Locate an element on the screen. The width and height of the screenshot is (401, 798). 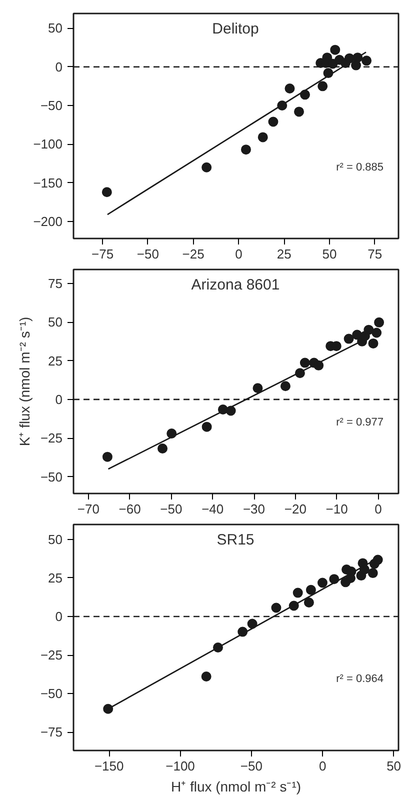
text: Arizona 8601 is located at coordinates (235, 285).